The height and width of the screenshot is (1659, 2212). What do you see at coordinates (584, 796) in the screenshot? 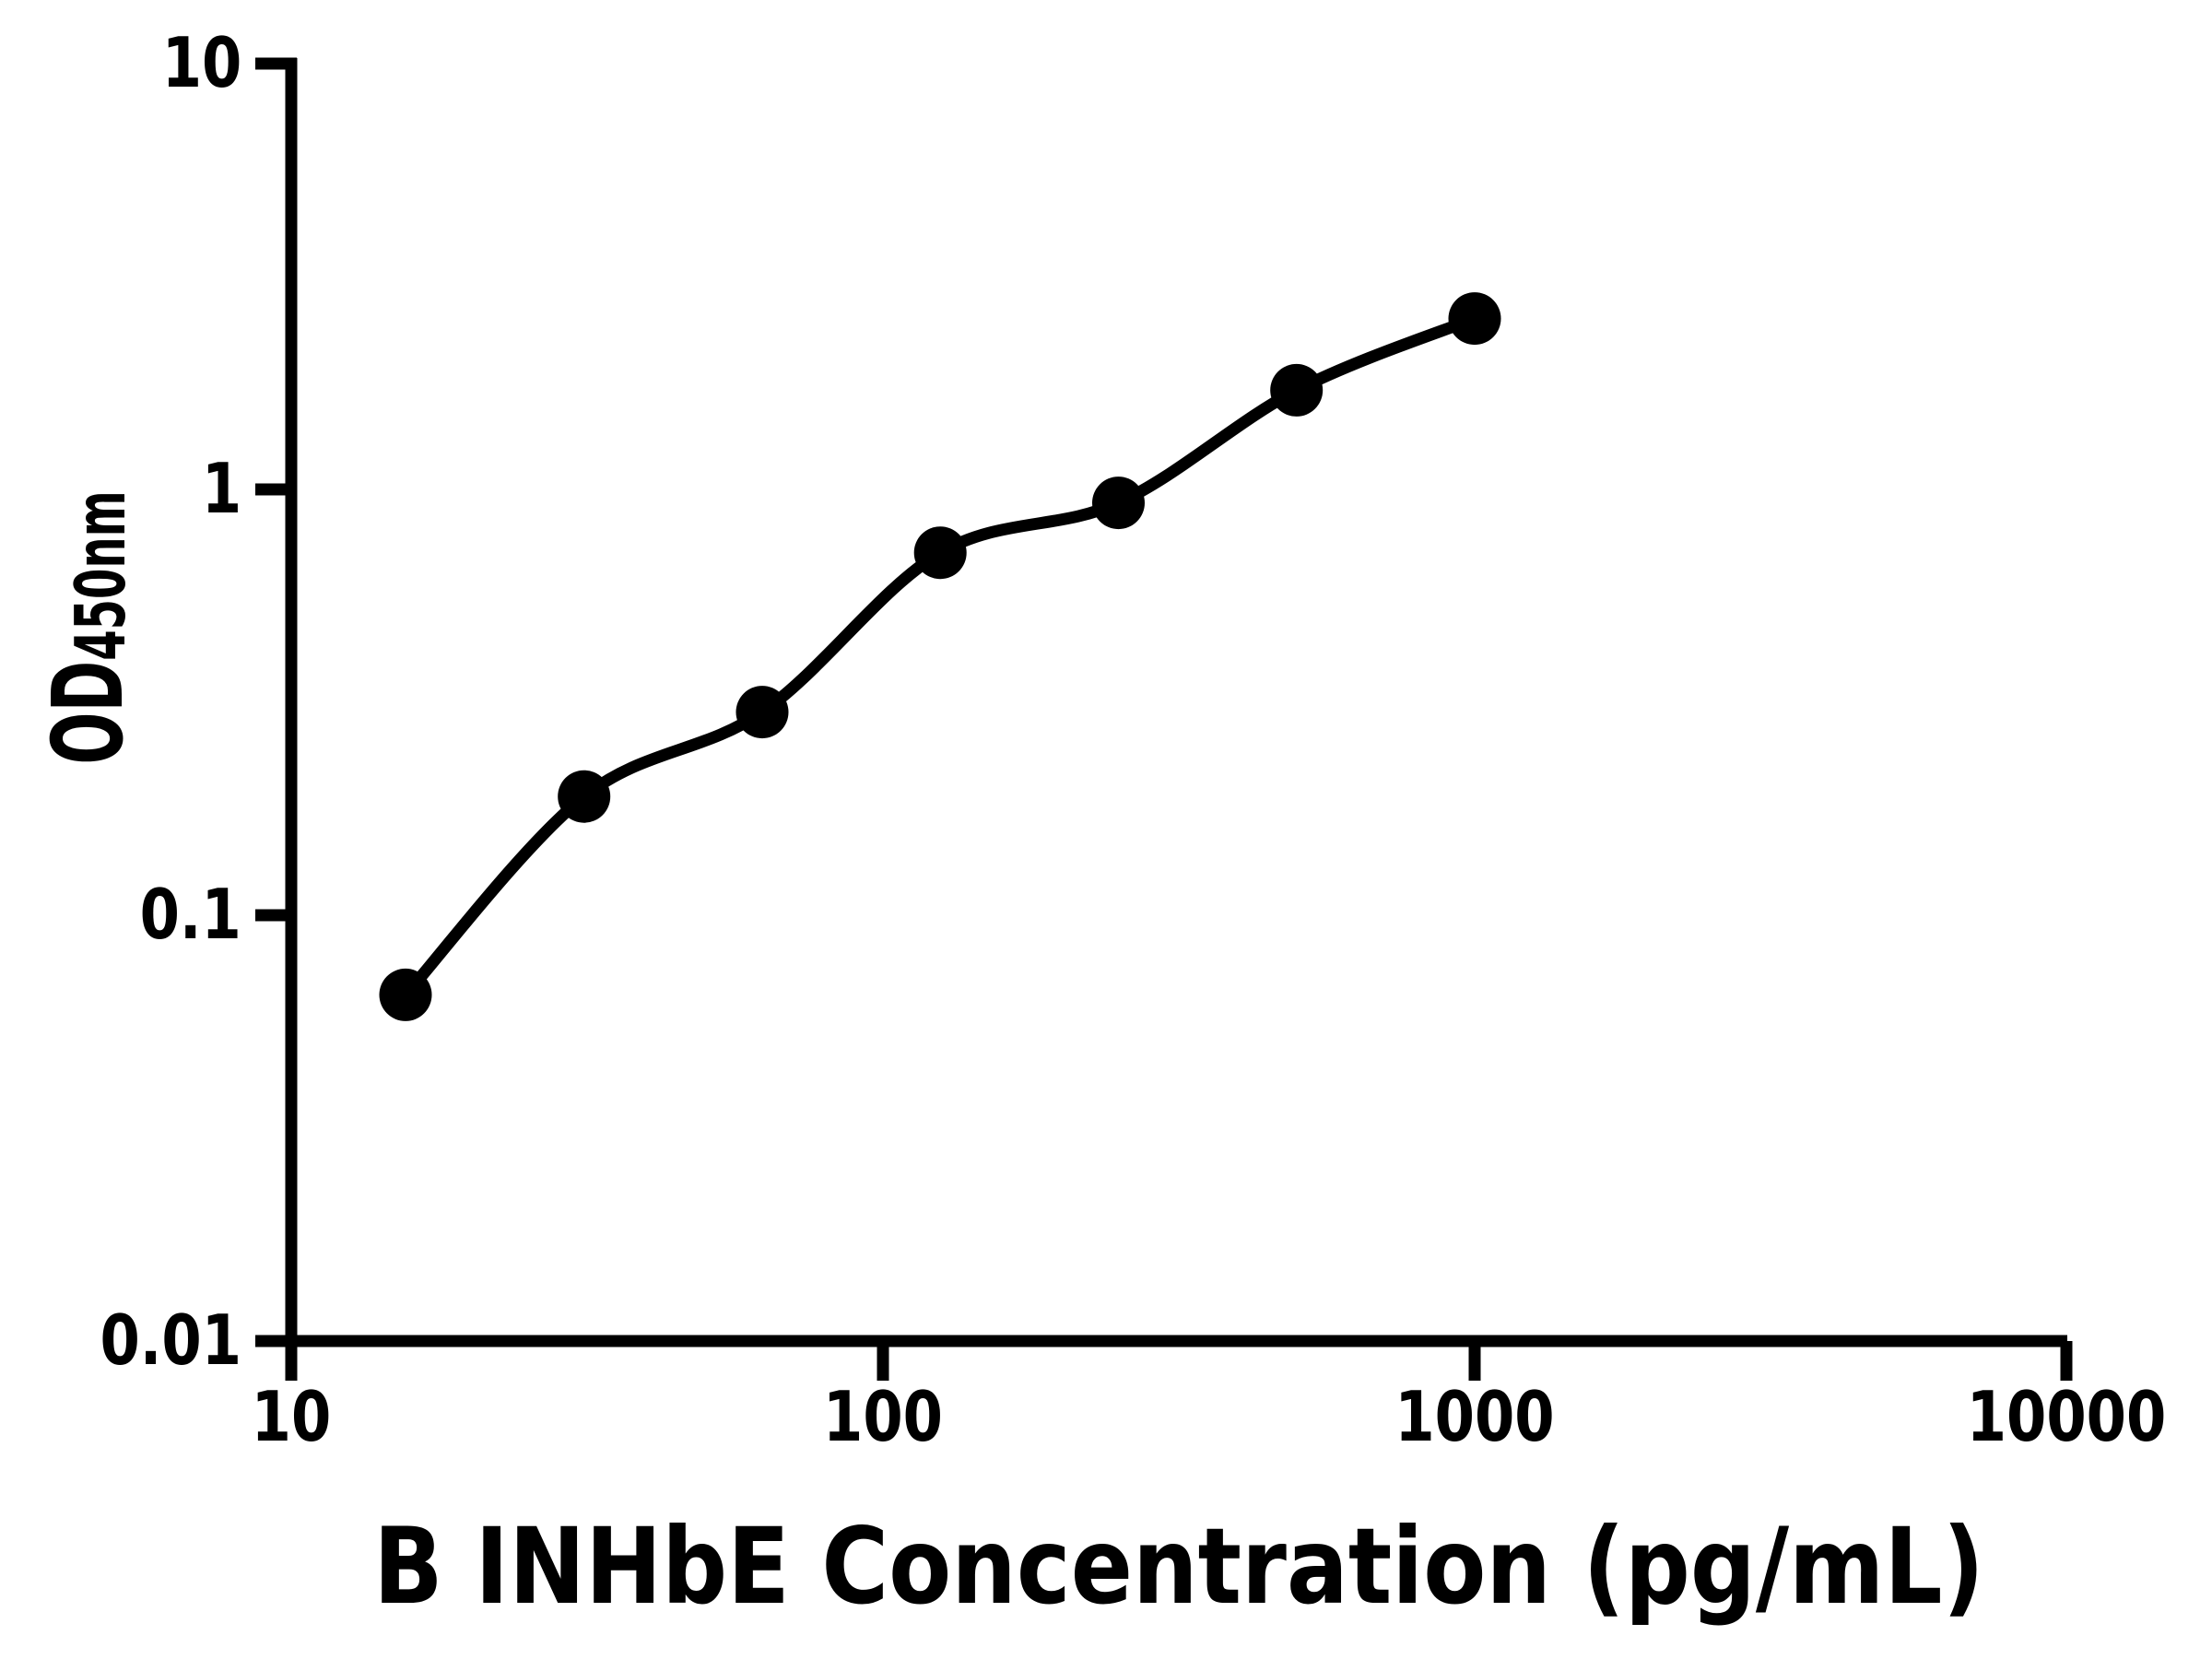
I see `data-point-31.25` at bounding box center [584, 796].